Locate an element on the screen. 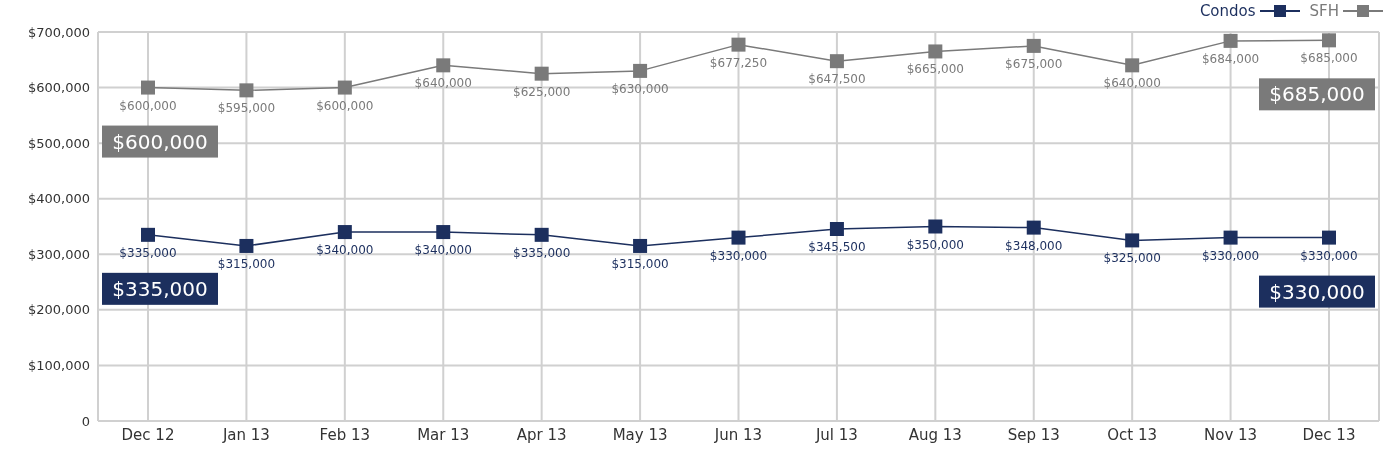 This screenshot has width=1395, height=463. data-label: $665,000 is located at coordinates (935, 69).